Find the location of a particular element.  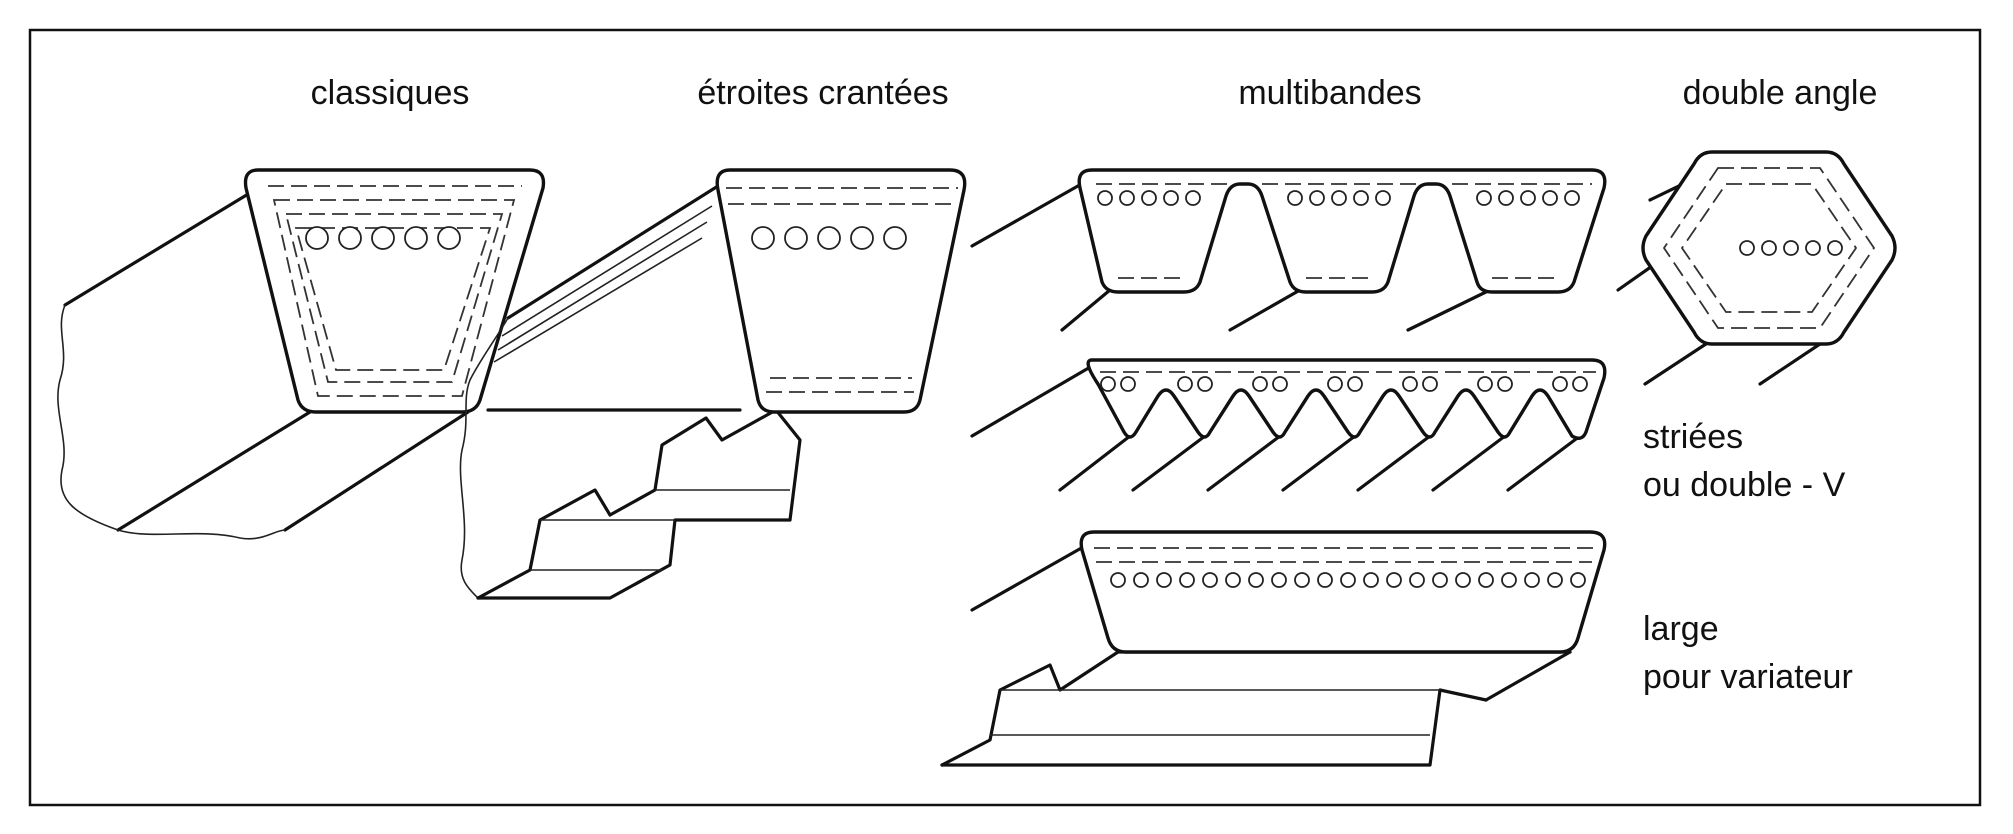

double-angle-belt is located at coordinates (1756, 268).